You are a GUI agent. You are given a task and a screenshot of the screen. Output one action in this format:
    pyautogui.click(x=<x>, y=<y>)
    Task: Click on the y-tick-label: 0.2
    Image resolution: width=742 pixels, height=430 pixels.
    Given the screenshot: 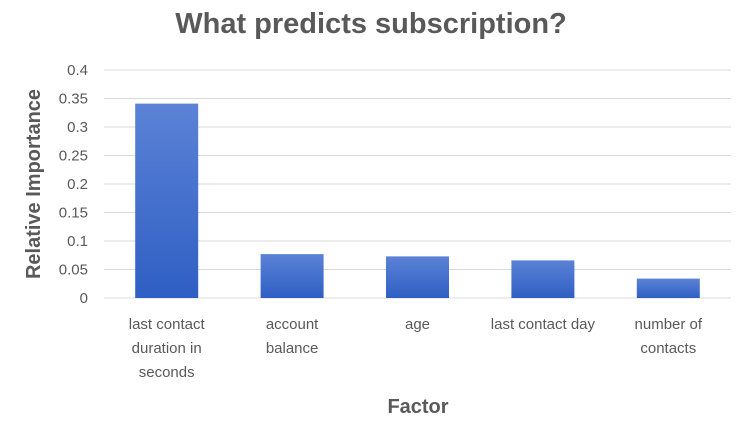 What is the action you would take?
    pyautogui.click(x=77, y=184)
    